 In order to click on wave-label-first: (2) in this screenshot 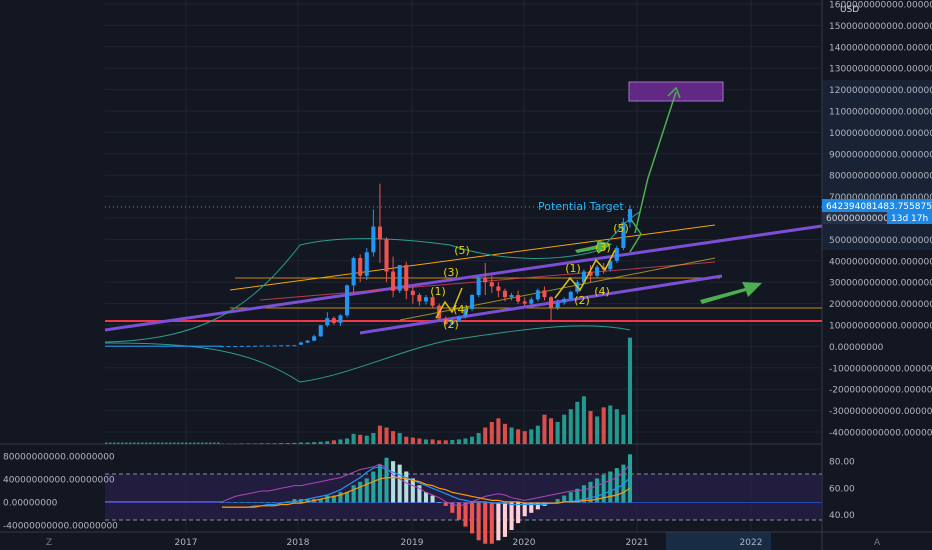, I will do `click(451, 324)`.